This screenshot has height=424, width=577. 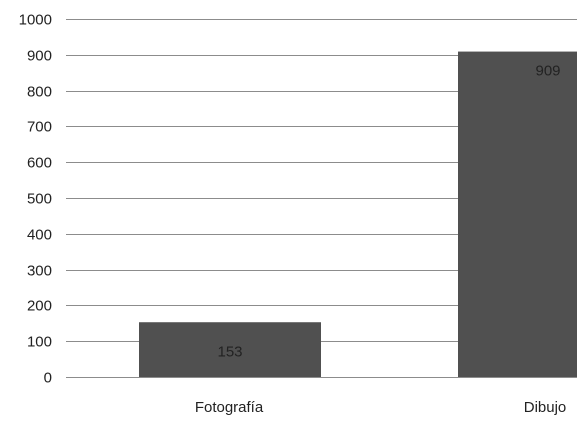 I want to click on y-axis-tick-labels: 0 100 200 300 400 500 600 700 800 900 1000, so click(x=35, y=199).